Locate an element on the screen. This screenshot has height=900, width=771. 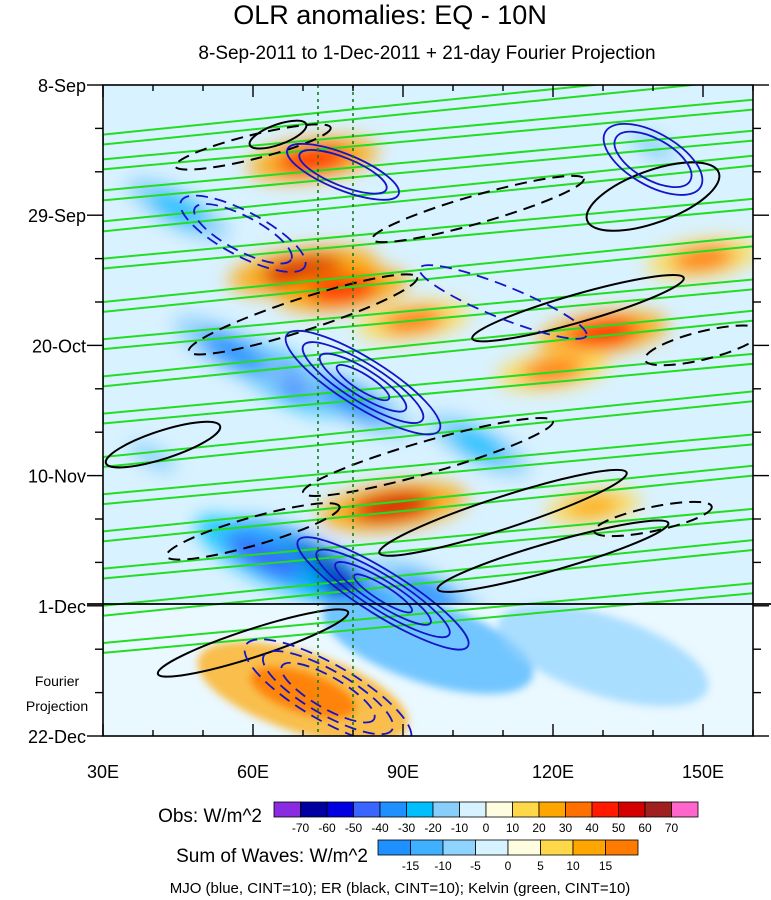
obs-colorbar-label: -70 is located at coordinates (301, 828).